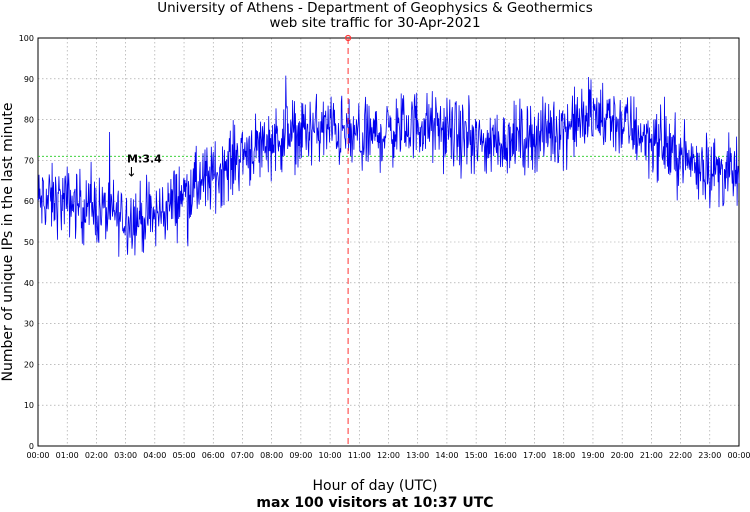 This screenshot has height=512, width=750. I want to click on x-tick-label: 11:00, so click(359, 455).